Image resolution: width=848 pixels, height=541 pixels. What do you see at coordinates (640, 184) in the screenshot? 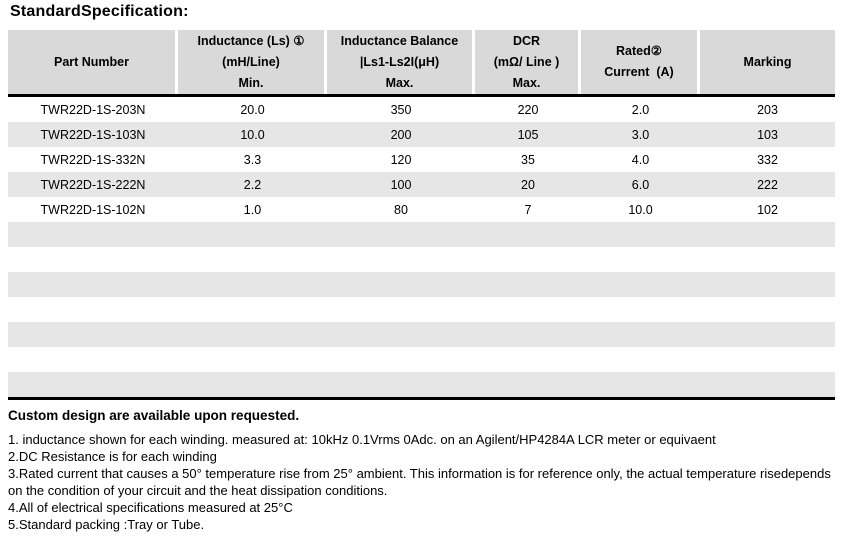
I see `cell-rated-current: 6.0` at bounding box center [640, 184].